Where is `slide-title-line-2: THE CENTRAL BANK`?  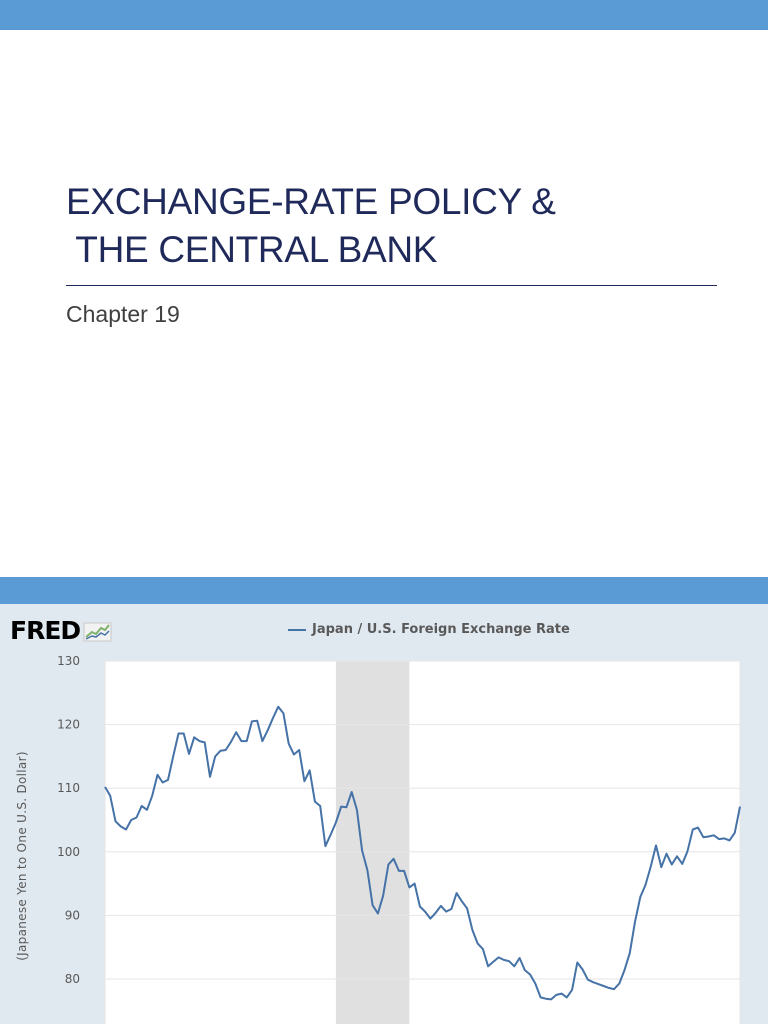 slide-title-line-2: THE CENTRAL BANK is located at coordinates (252, 249).